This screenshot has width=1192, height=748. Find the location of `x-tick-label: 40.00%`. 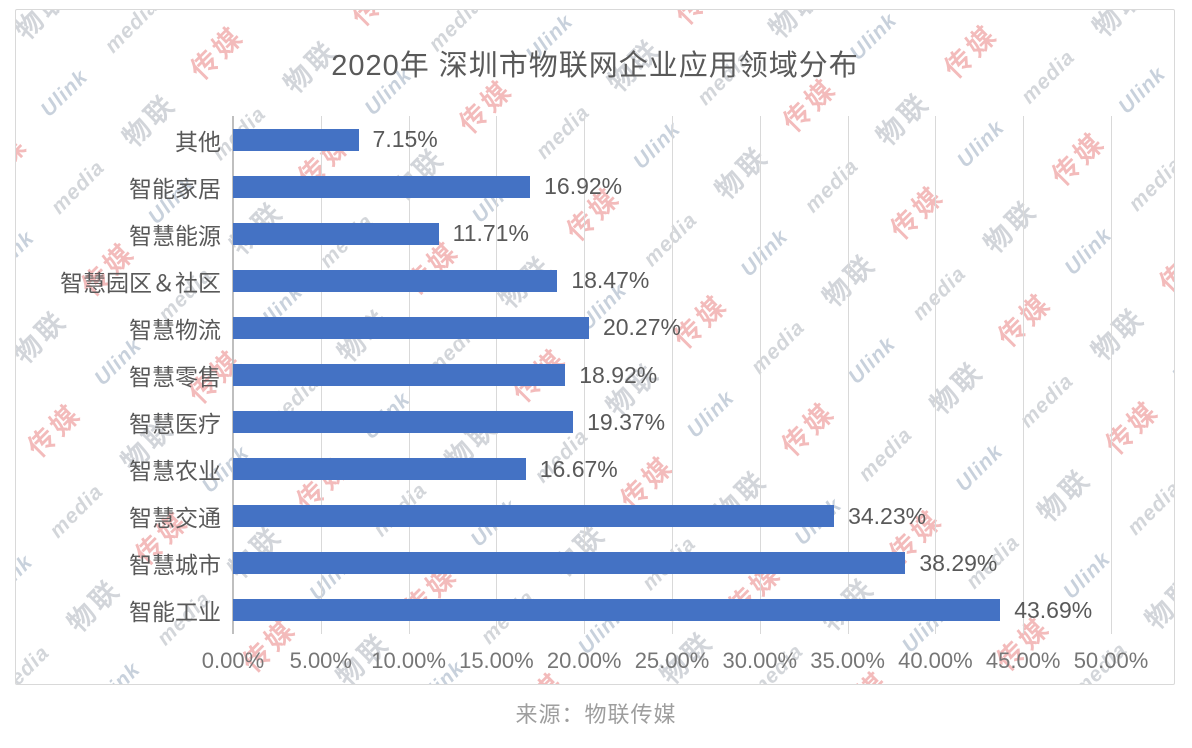

x-tick-label: 40.00% is located at coordinates (935, 660).